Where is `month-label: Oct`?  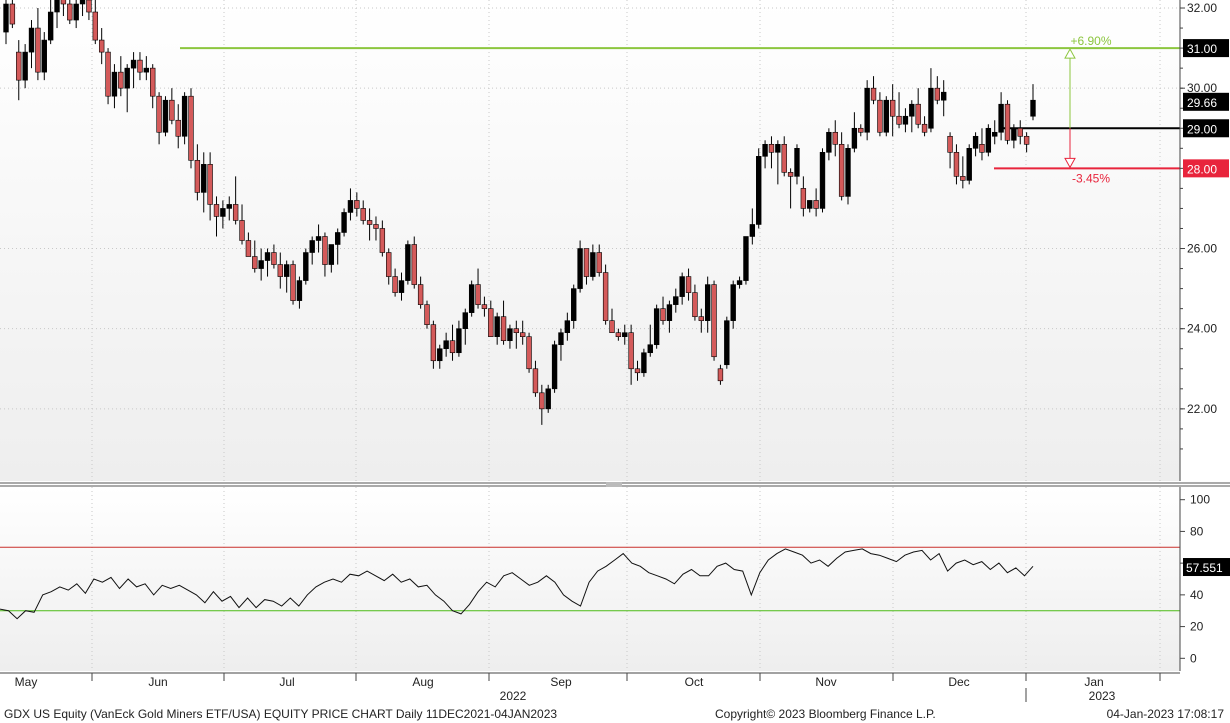
month-label: Oct is located at coordinates (694, 682).